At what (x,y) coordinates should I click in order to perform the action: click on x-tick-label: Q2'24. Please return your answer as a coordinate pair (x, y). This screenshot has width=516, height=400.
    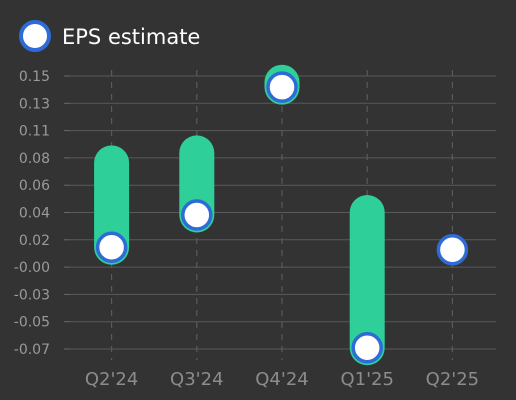
    Looking at the image, I should click on (111, 379).